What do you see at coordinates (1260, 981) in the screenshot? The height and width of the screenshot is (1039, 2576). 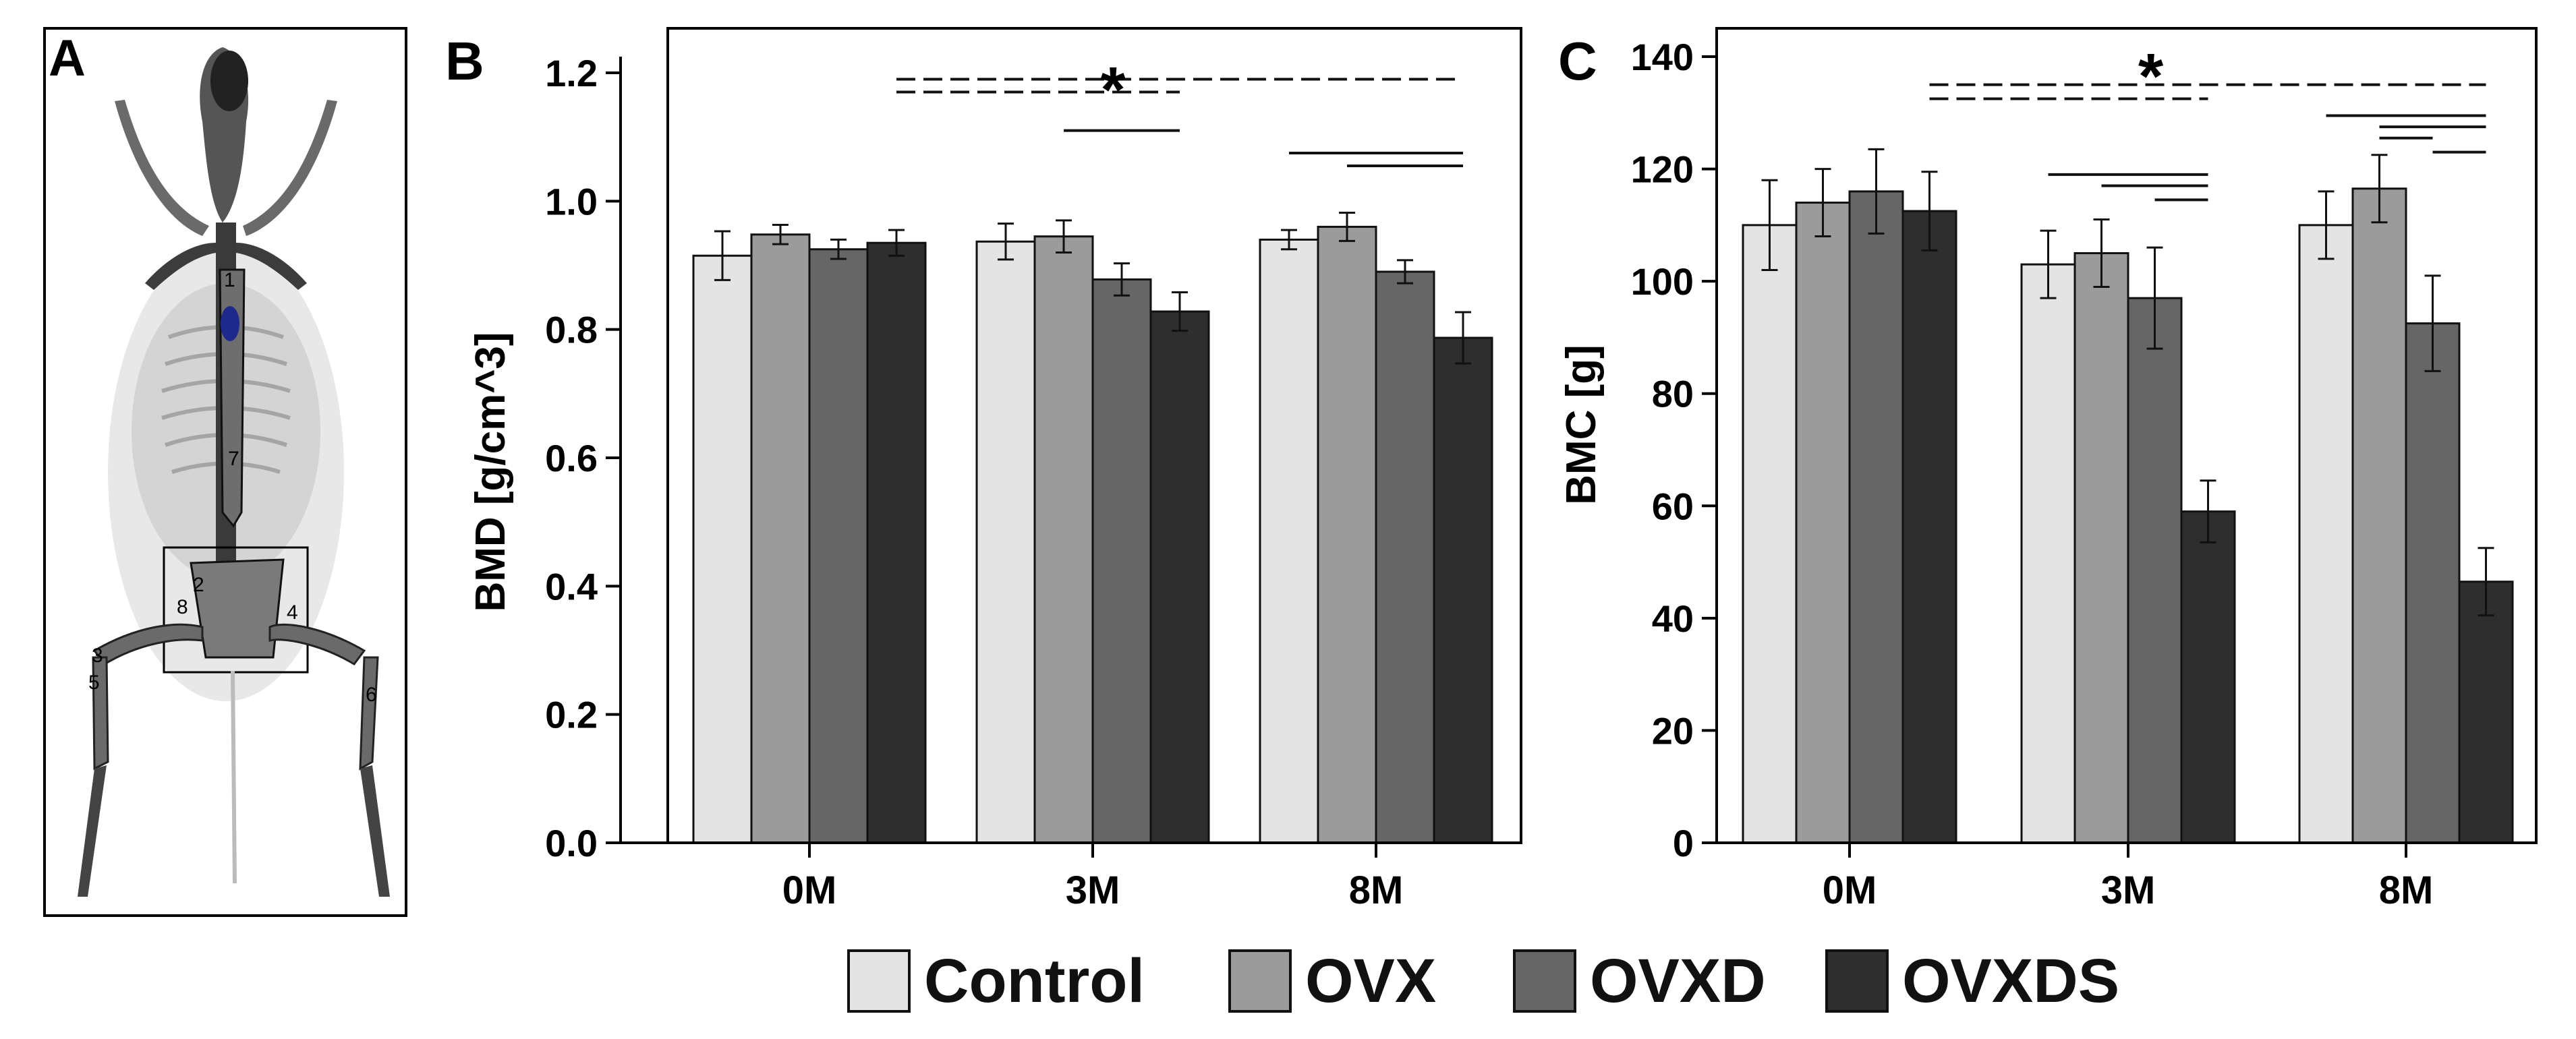 I see `legend-swatch-ovx` at bounding box center [1260, 981].